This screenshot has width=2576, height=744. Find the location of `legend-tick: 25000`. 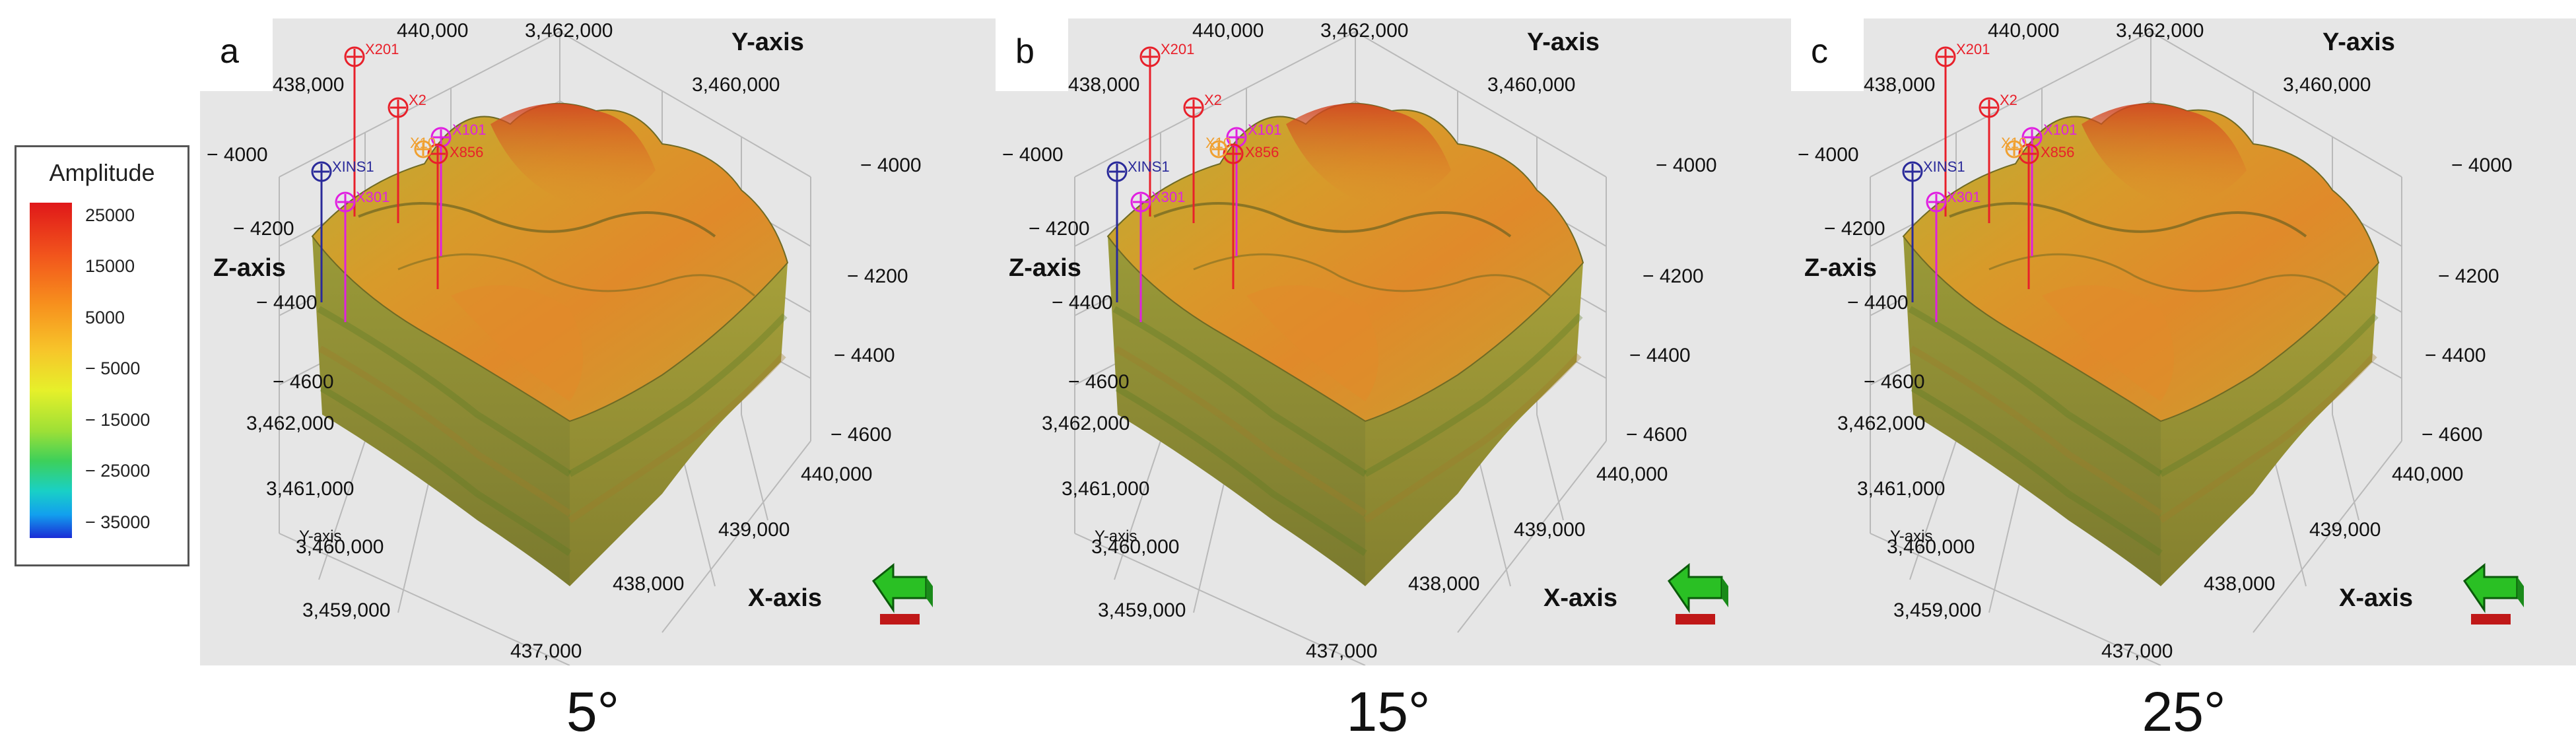

legend-tick: 25000 is located at coordinates (110, 215).